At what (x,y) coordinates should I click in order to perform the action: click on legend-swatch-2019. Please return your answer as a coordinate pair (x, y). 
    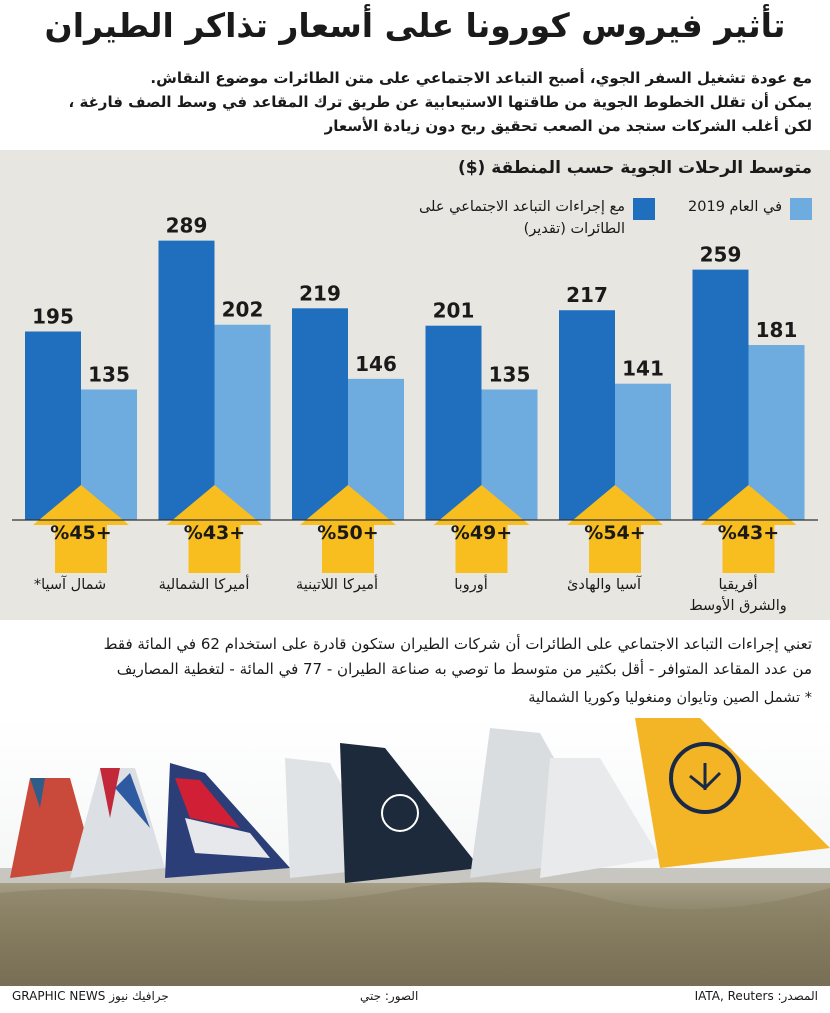
    Looking at the image, I should click on (801, 209).